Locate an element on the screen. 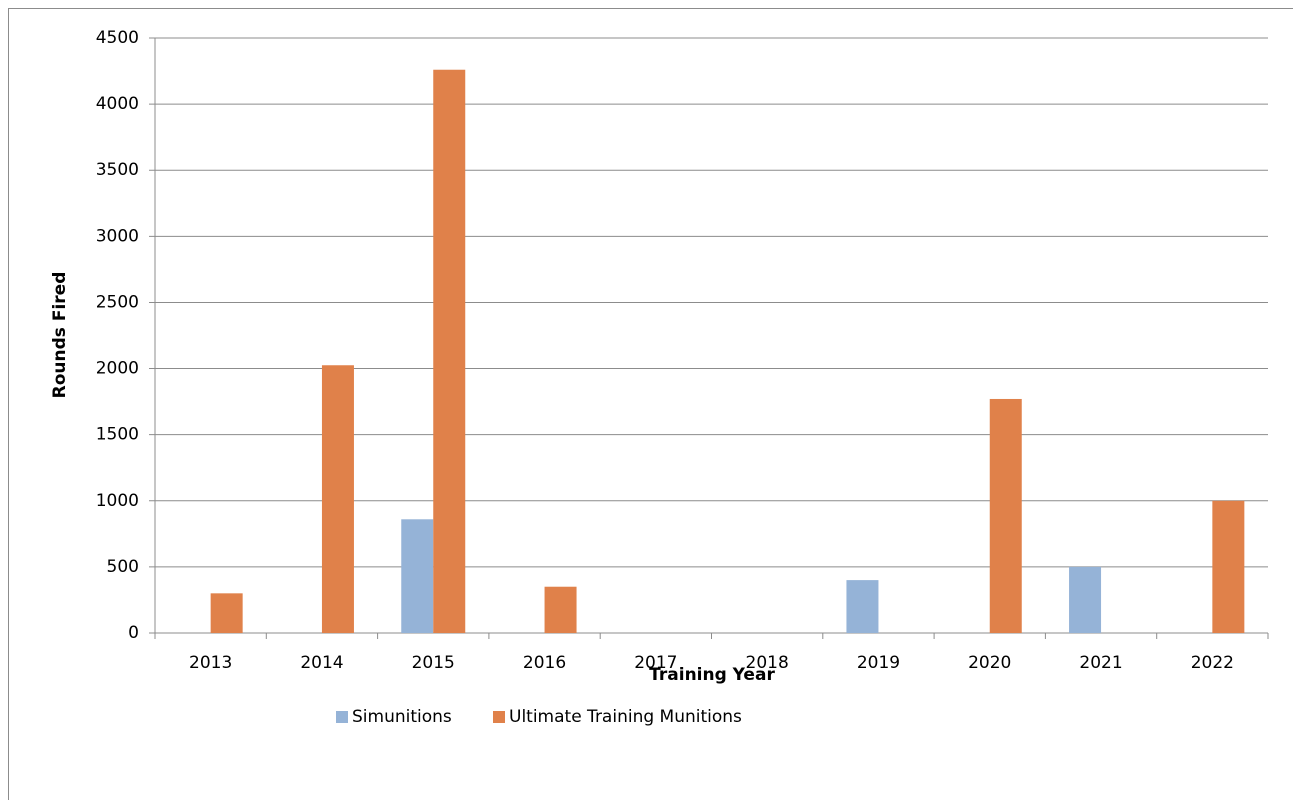  y-axis-title: Rounds Fired is located at coordinates (60, 335).